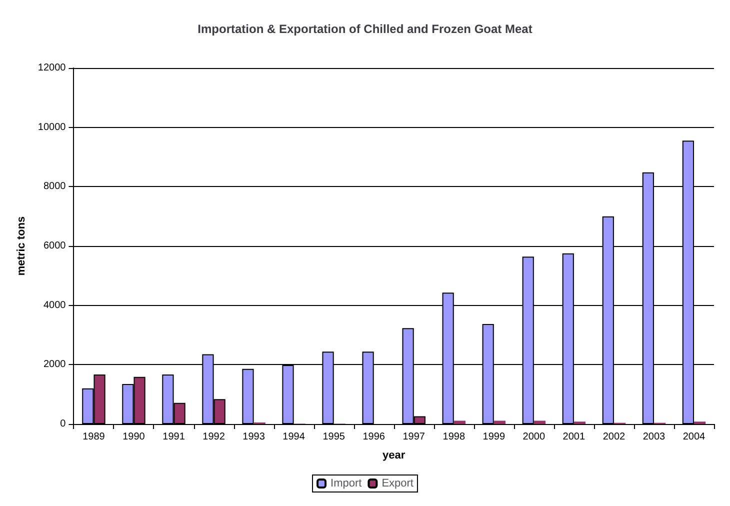  I want to click on x-tick-label: 1999, so click(494, 437).